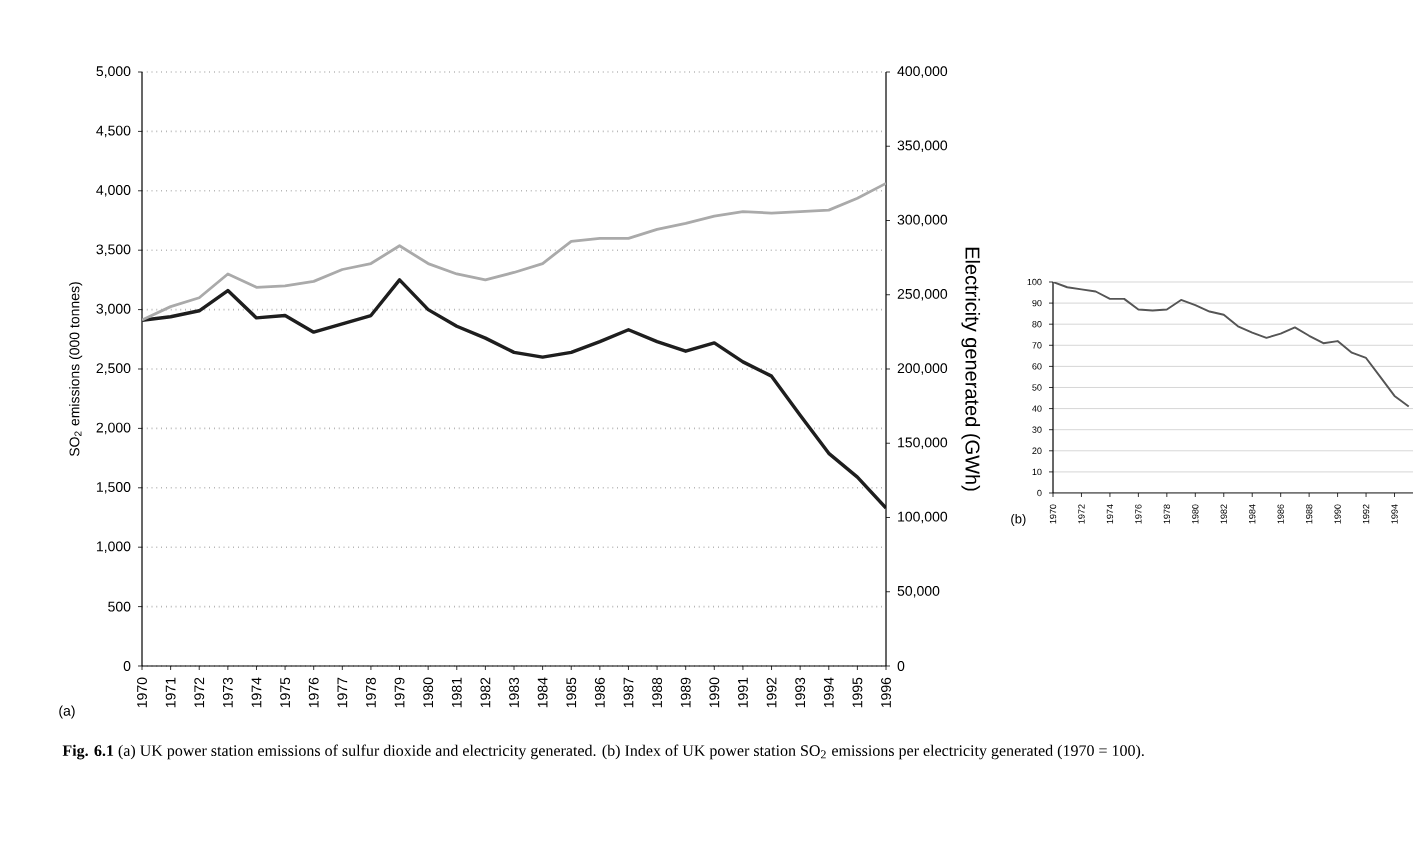  Describe the element at coordinates (1037, 450) in the screenshot. I see `y-tick-label: 20` at that location.